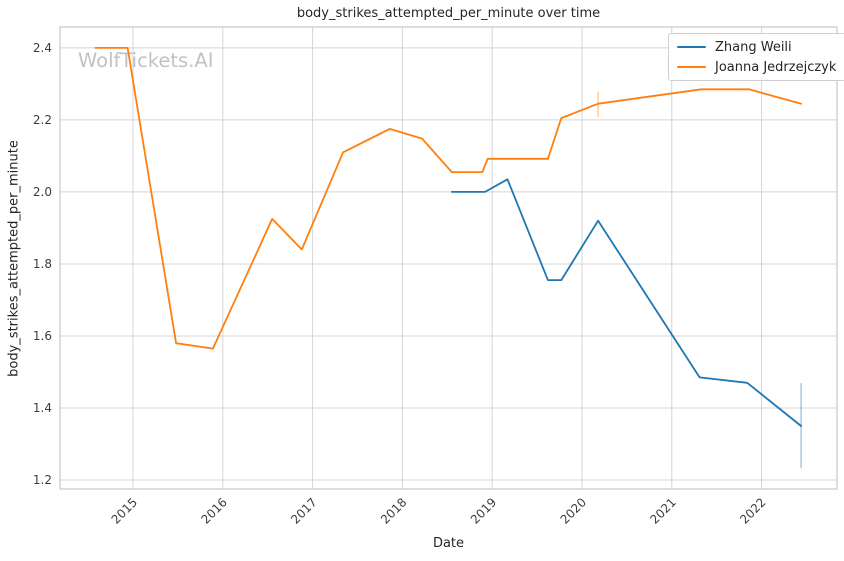 This screenshot has width=844, height=561. What do you see at coordinates (42, 408) in the screenshot?
I see `y-tick-label: 1.4` at bounding box center [42, 408].